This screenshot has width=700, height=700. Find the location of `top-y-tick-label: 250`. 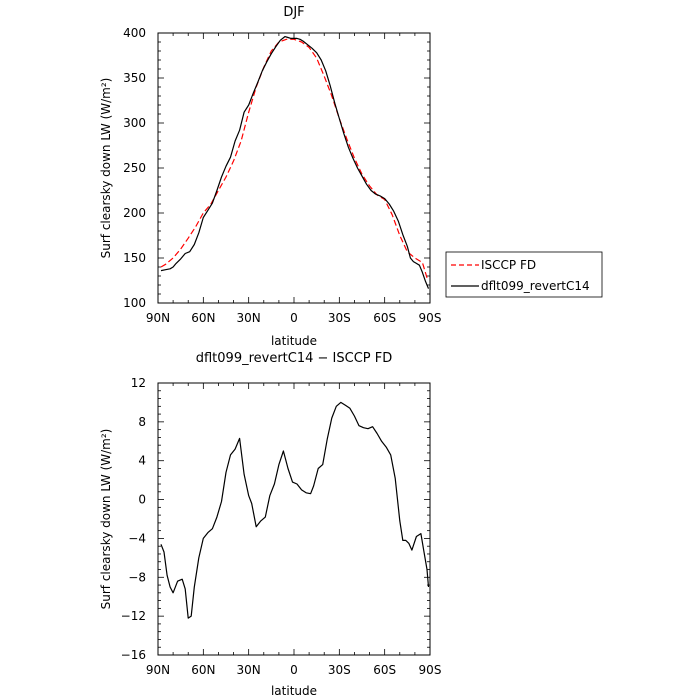

top-y-tick-label: 250 is located at coordinates (134, 168).